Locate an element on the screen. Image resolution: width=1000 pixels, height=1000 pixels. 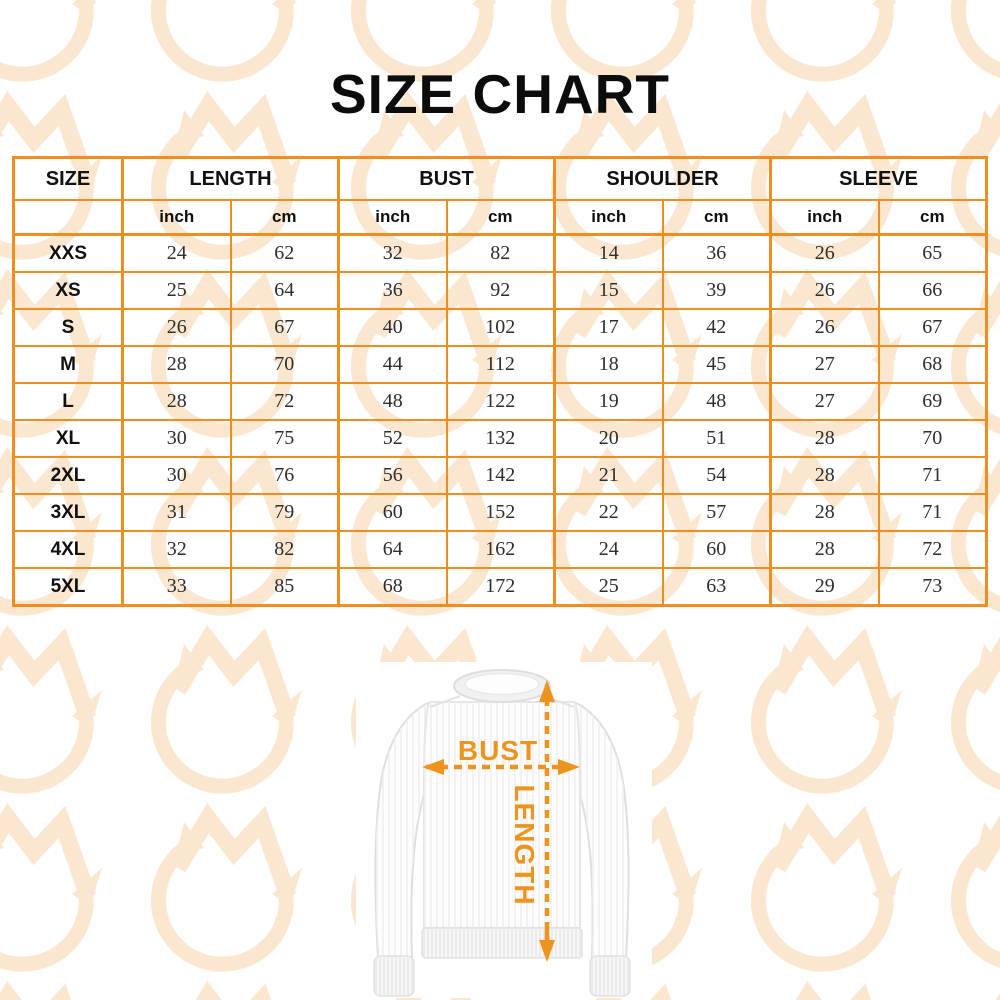
measurement-value: 31 is located at coordinates (176, 512).